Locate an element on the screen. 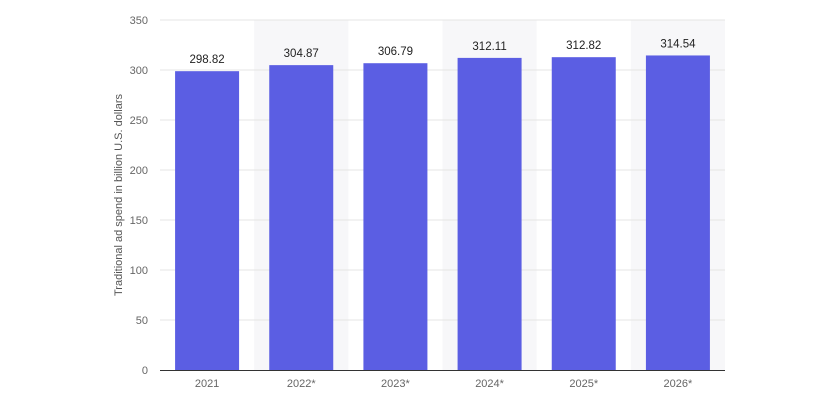  y-tick-label: 0 is located at coordinates (145, 371).